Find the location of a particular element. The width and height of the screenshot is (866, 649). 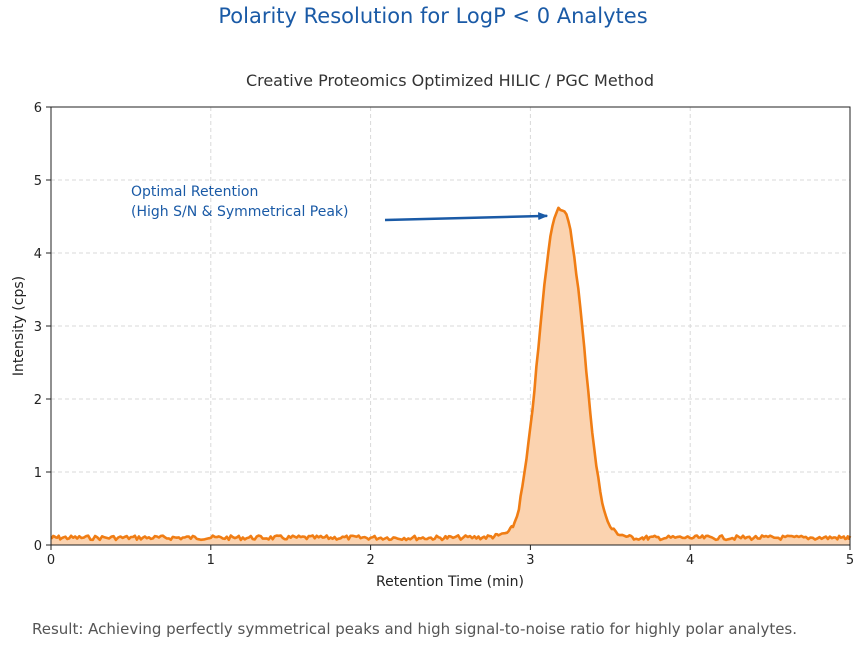

x-tick-label: 3 is located at coordinates (530, 560).